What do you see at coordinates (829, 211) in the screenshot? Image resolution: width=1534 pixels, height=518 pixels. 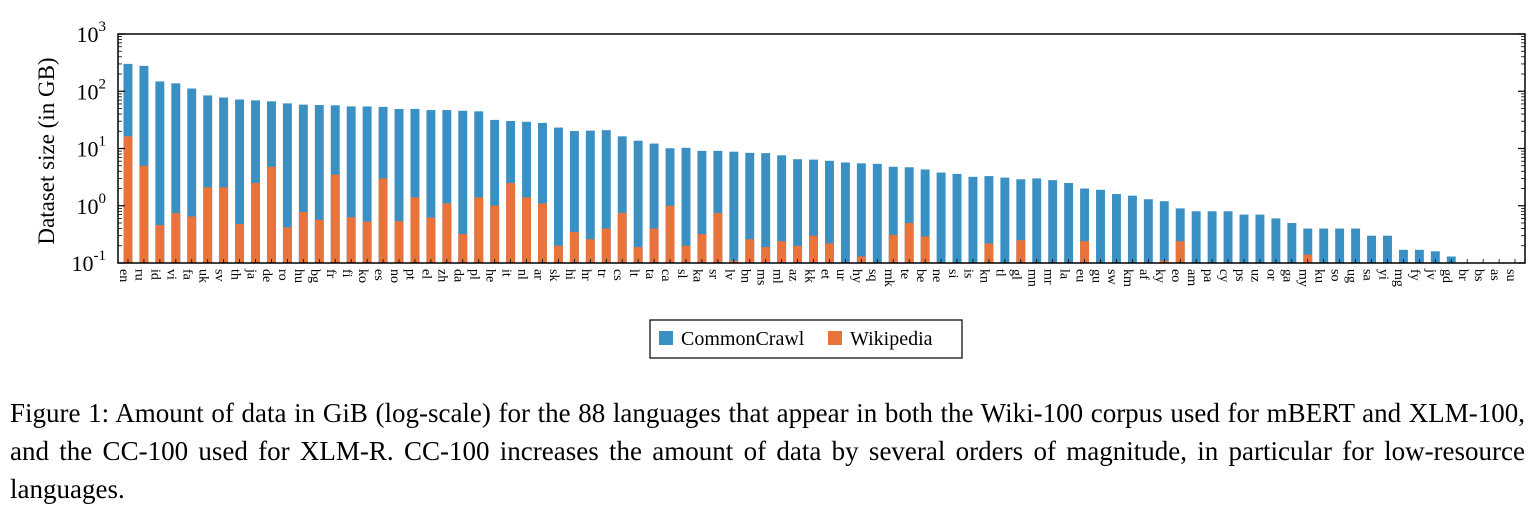 I see `commoncrawl-bar-et` at bounding box center [829, 211].